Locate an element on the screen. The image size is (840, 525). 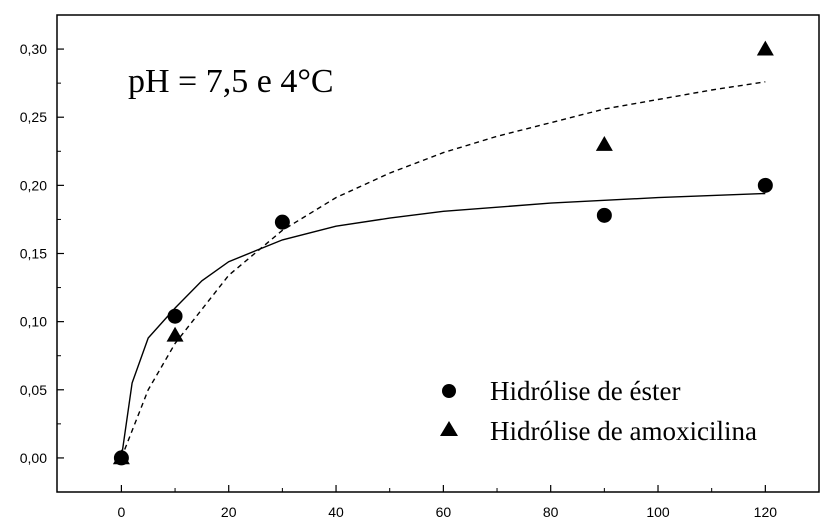
x-tick-label: 60 is located at coordinates (444, 512).